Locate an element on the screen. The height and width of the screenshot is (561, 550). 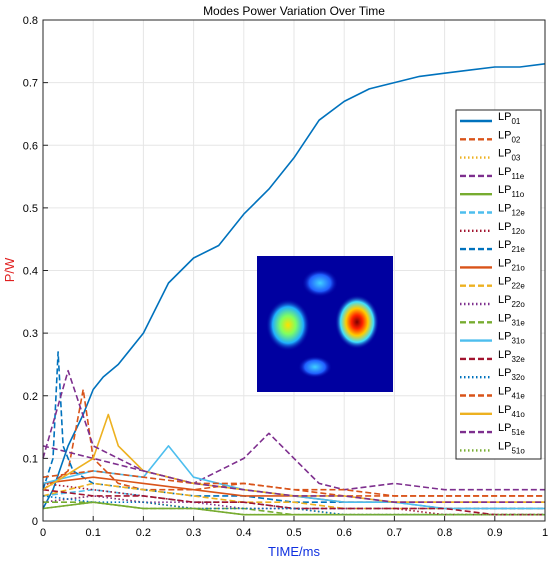
x-tick-label: 0 is located at coordinates (43, 533).